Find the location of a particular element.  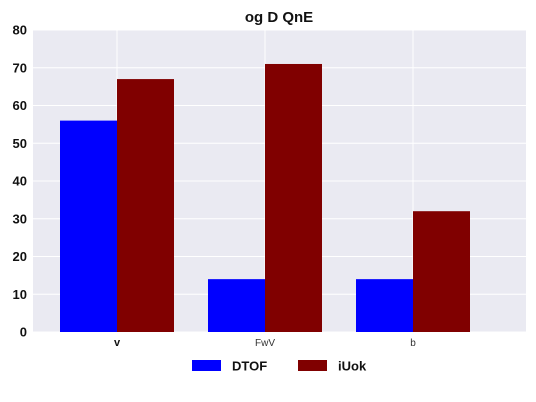

y-tick-label: 50 is located at coordinates (20, 143).